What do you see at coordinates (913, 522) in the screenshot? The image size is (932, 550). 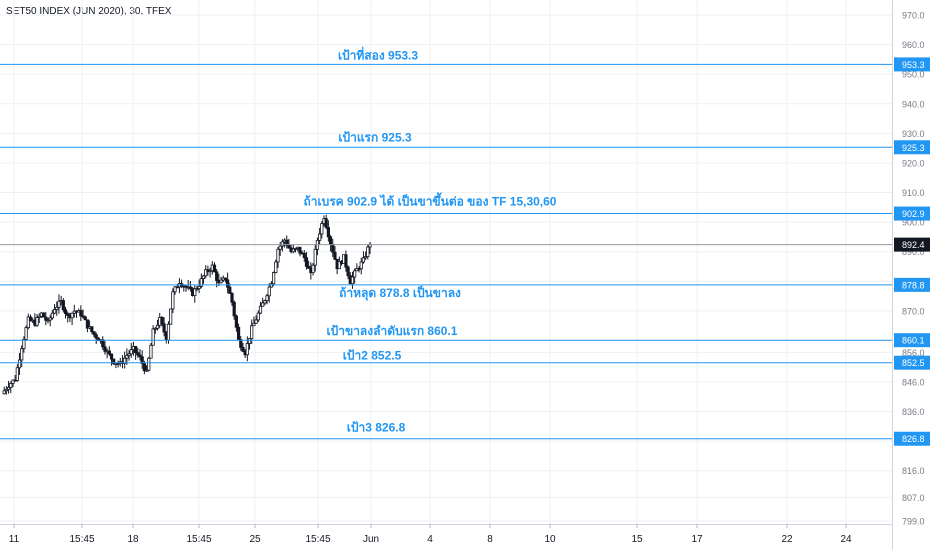 I see `price-tick-label: 799.0` at bounding box center [913, 522].